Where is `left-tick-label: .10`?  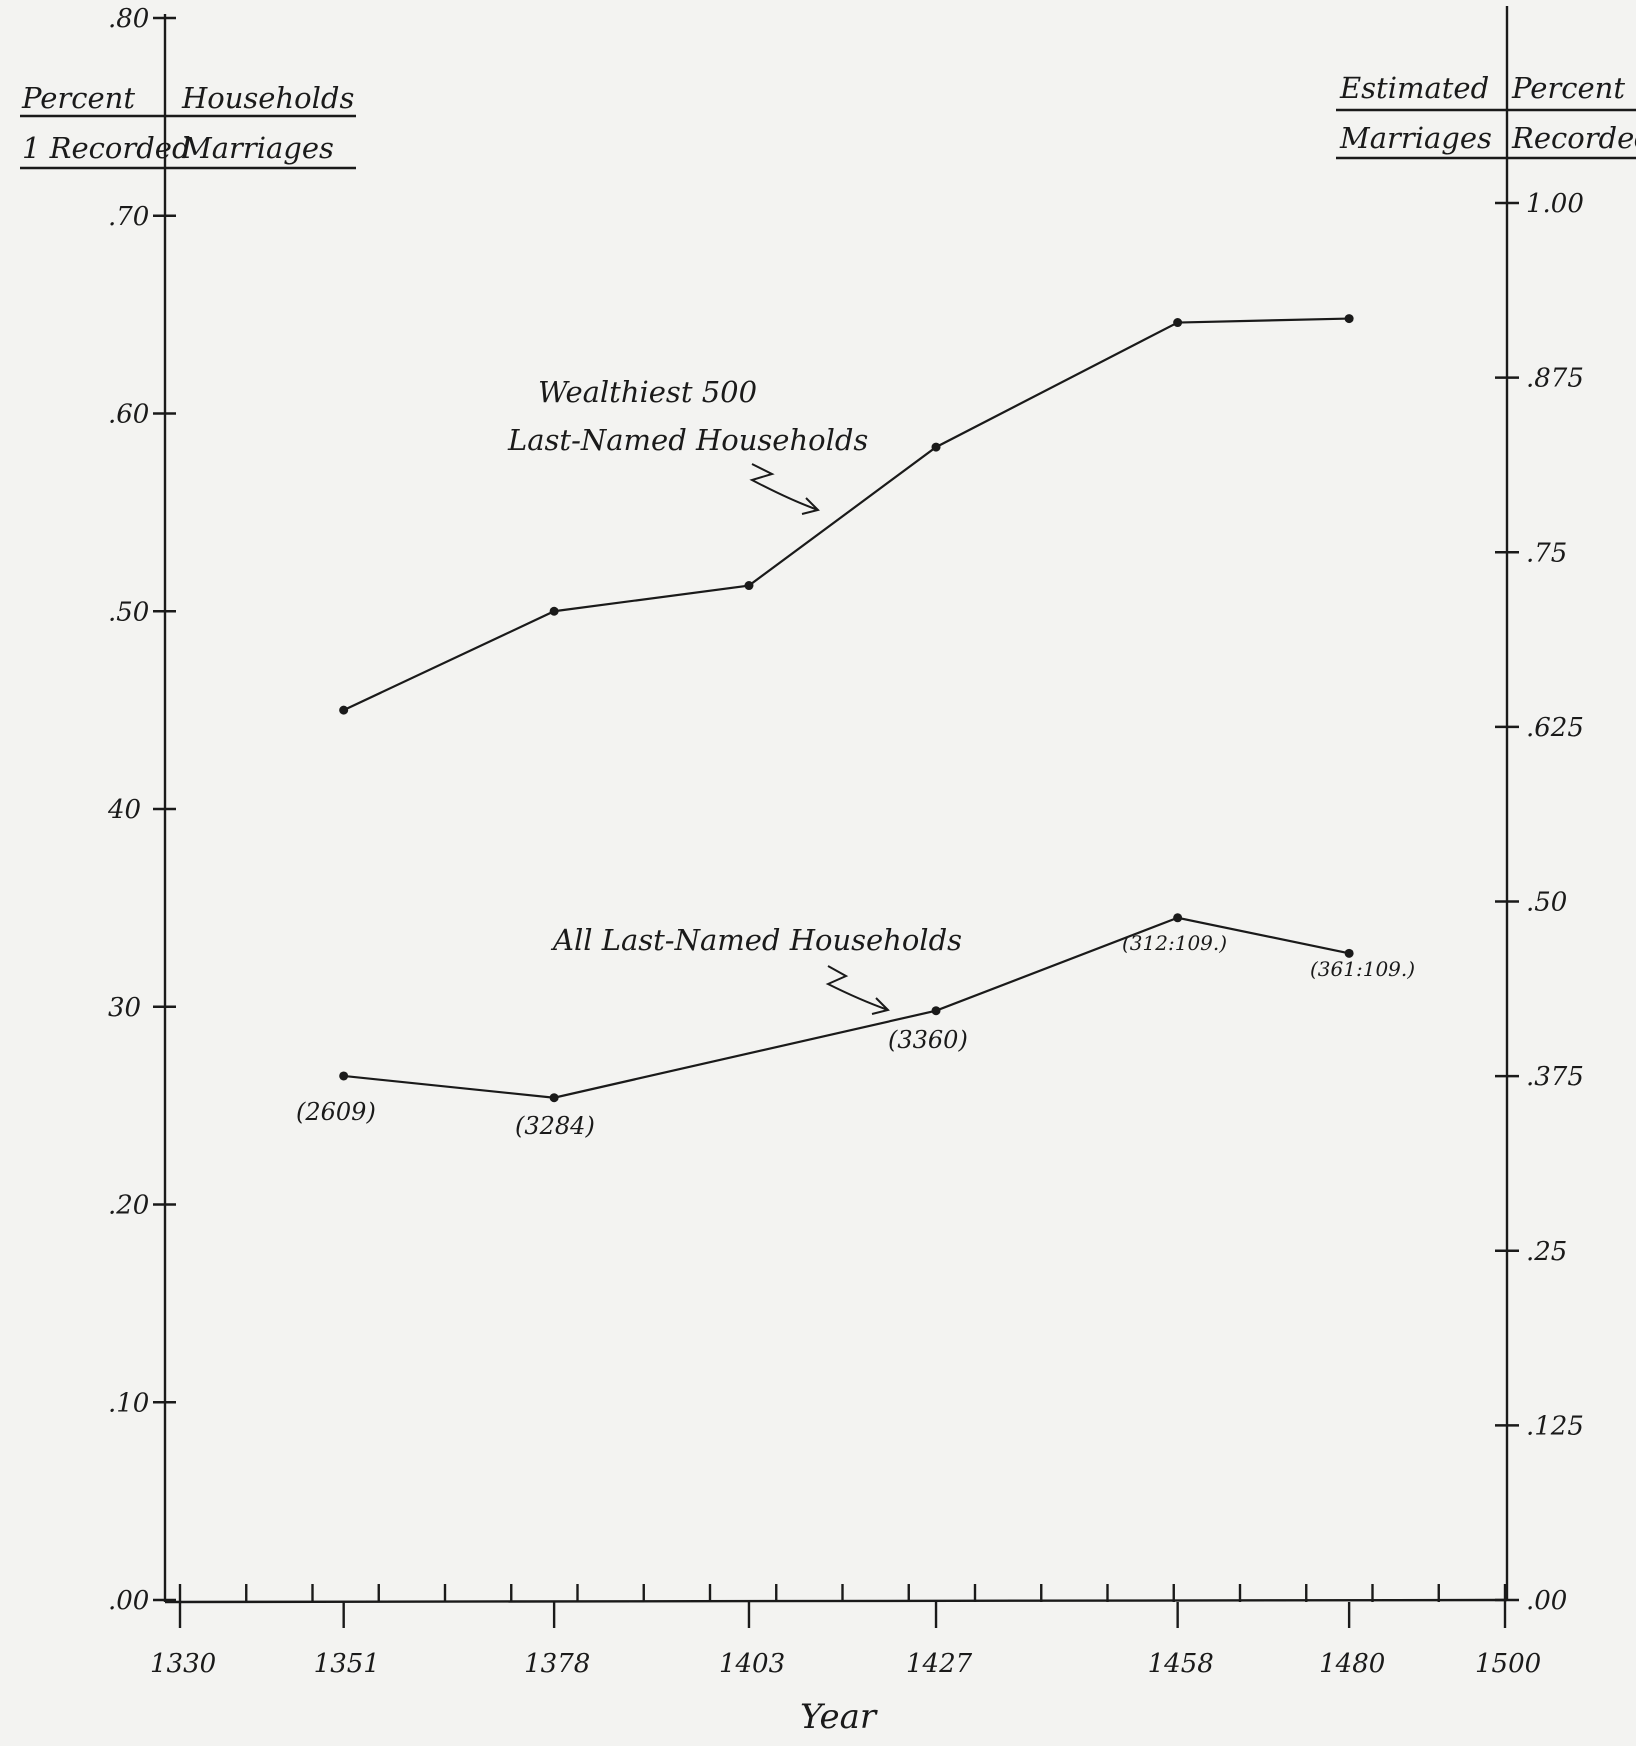
left-tick-label: .10 is located at coordinates (128, 1403).